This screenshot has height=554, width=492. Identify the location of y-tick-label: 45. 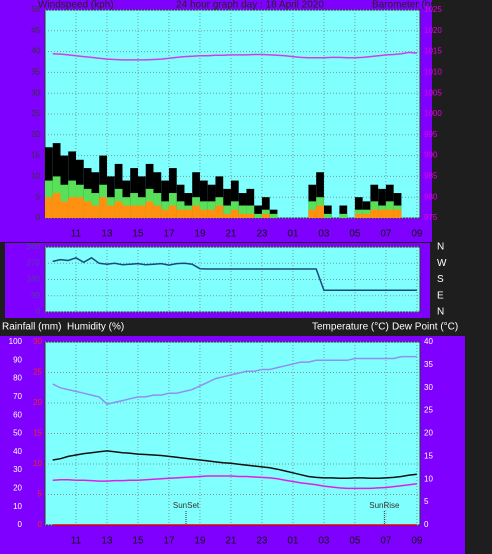
(35, 30).